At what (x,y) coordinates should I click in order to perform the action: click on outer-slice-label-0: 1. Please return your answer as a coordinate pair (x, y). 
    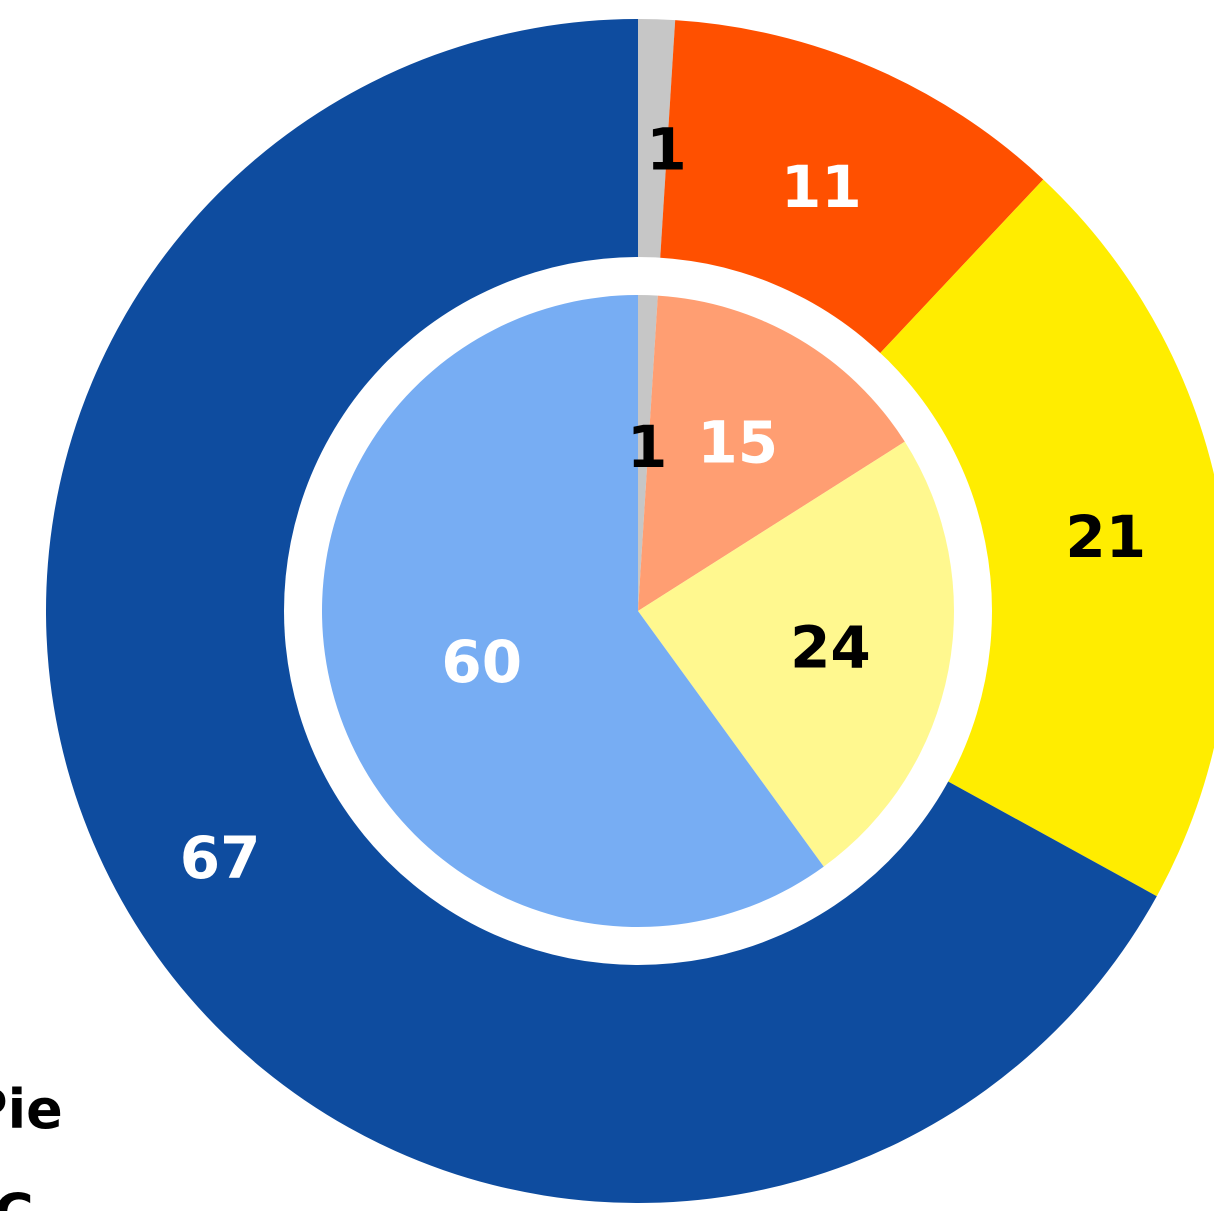
    Looking at the image, I should click on (666, 149).